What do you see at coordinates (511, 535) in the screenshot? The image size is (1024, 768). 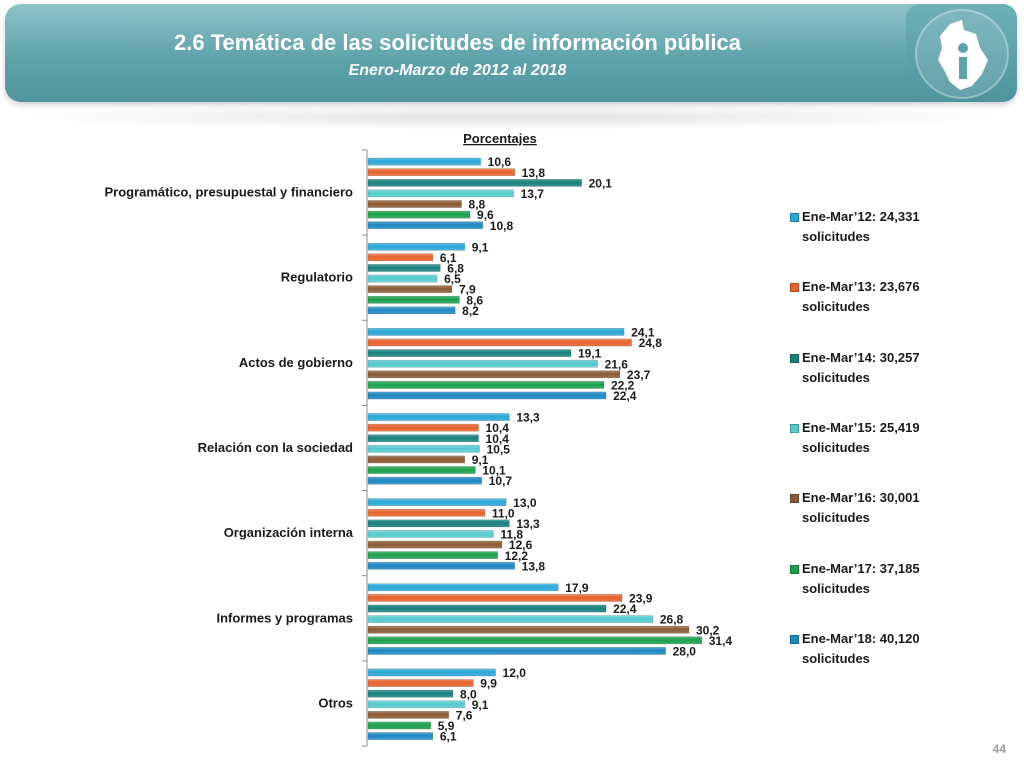 I see `bar-value-label: 11,8` at bounding box center [511, 535].